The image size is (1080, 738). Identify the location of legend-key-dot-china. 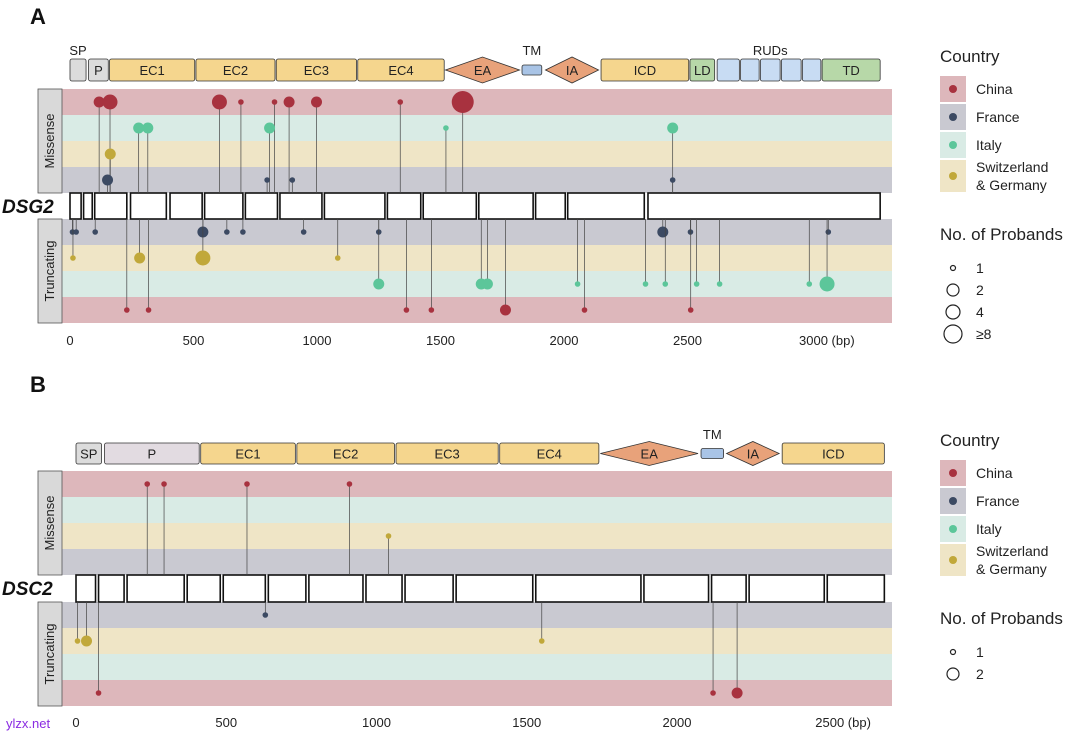
(953, 89).